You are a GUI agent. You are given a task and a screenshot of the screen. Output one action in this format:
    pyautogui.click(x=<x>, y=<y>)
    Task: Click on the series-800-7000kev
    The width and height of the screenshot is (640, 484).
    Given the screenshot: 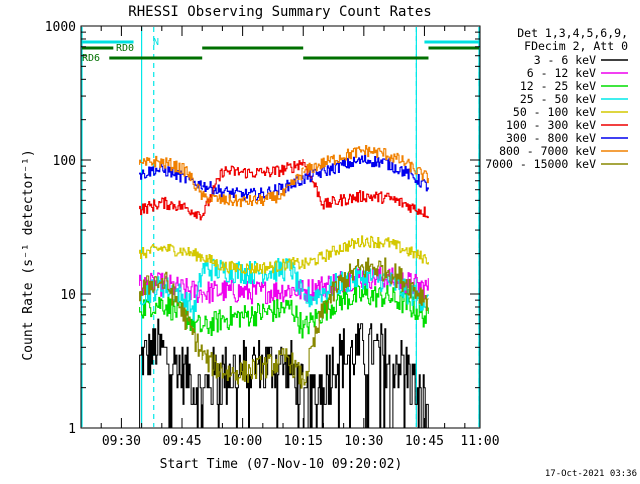 What is the action you would take?
    pyautogui.click(x=284, y=176)
    